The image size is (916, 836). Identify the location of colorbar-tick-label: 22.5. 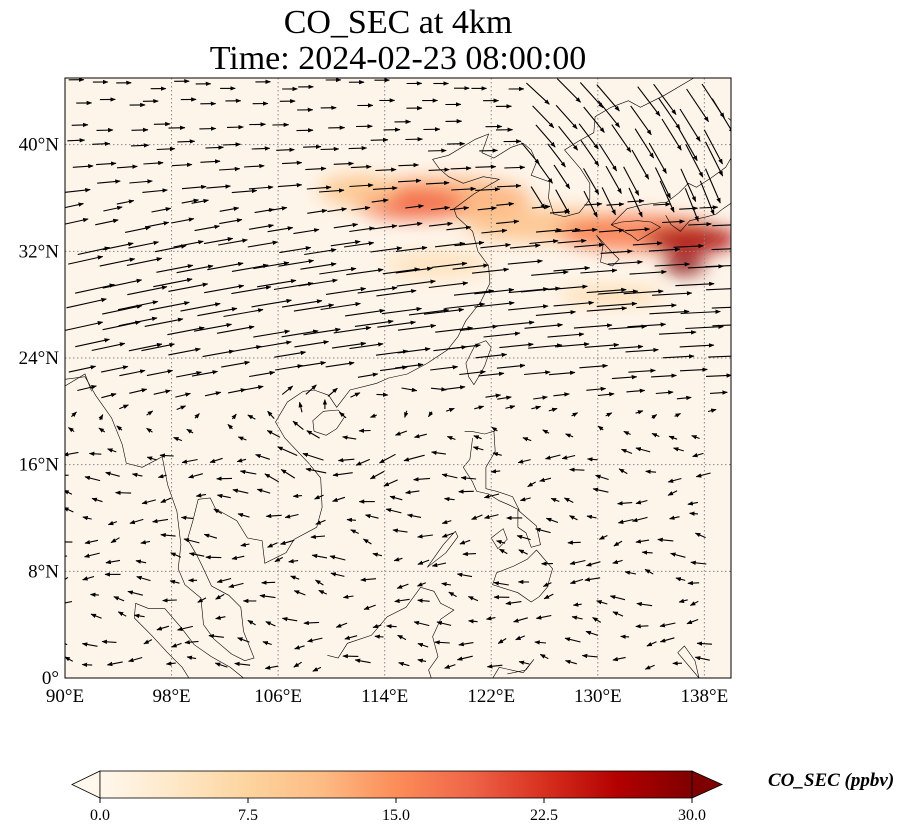
(544, 815).